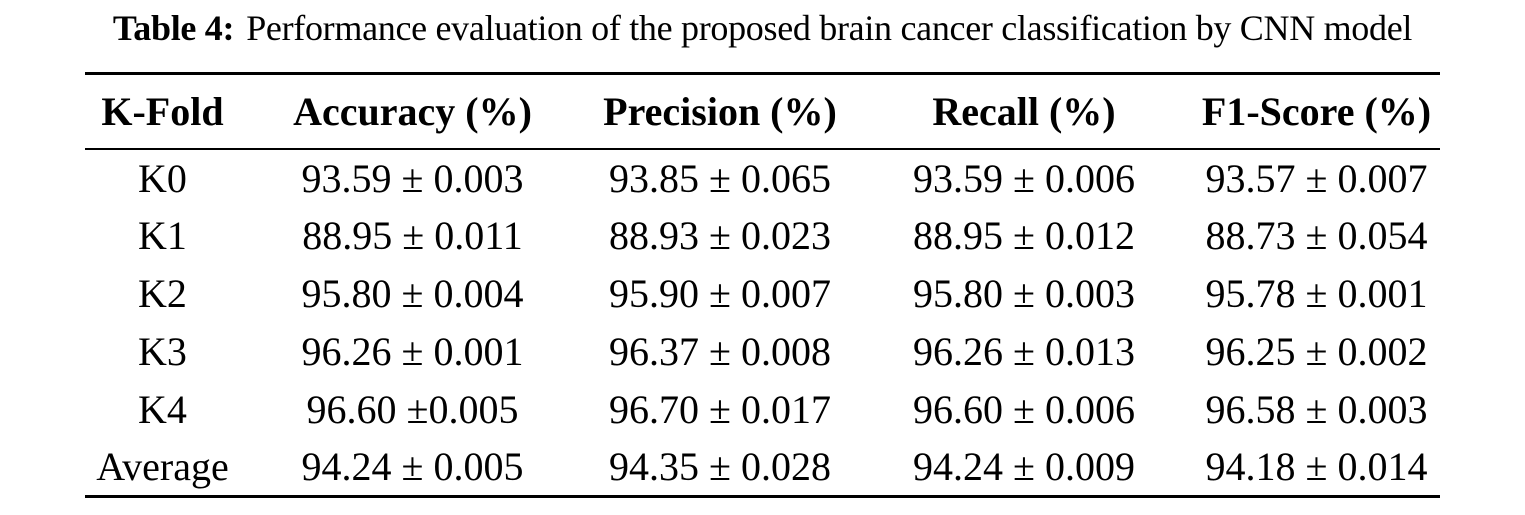 This screenshot has height=515, width=1525. What do you see at coordinates (1316, 293) in the screenshot?
I see `table-cell: 95.78 ± 0.001` at bounding box center [1316, 293].